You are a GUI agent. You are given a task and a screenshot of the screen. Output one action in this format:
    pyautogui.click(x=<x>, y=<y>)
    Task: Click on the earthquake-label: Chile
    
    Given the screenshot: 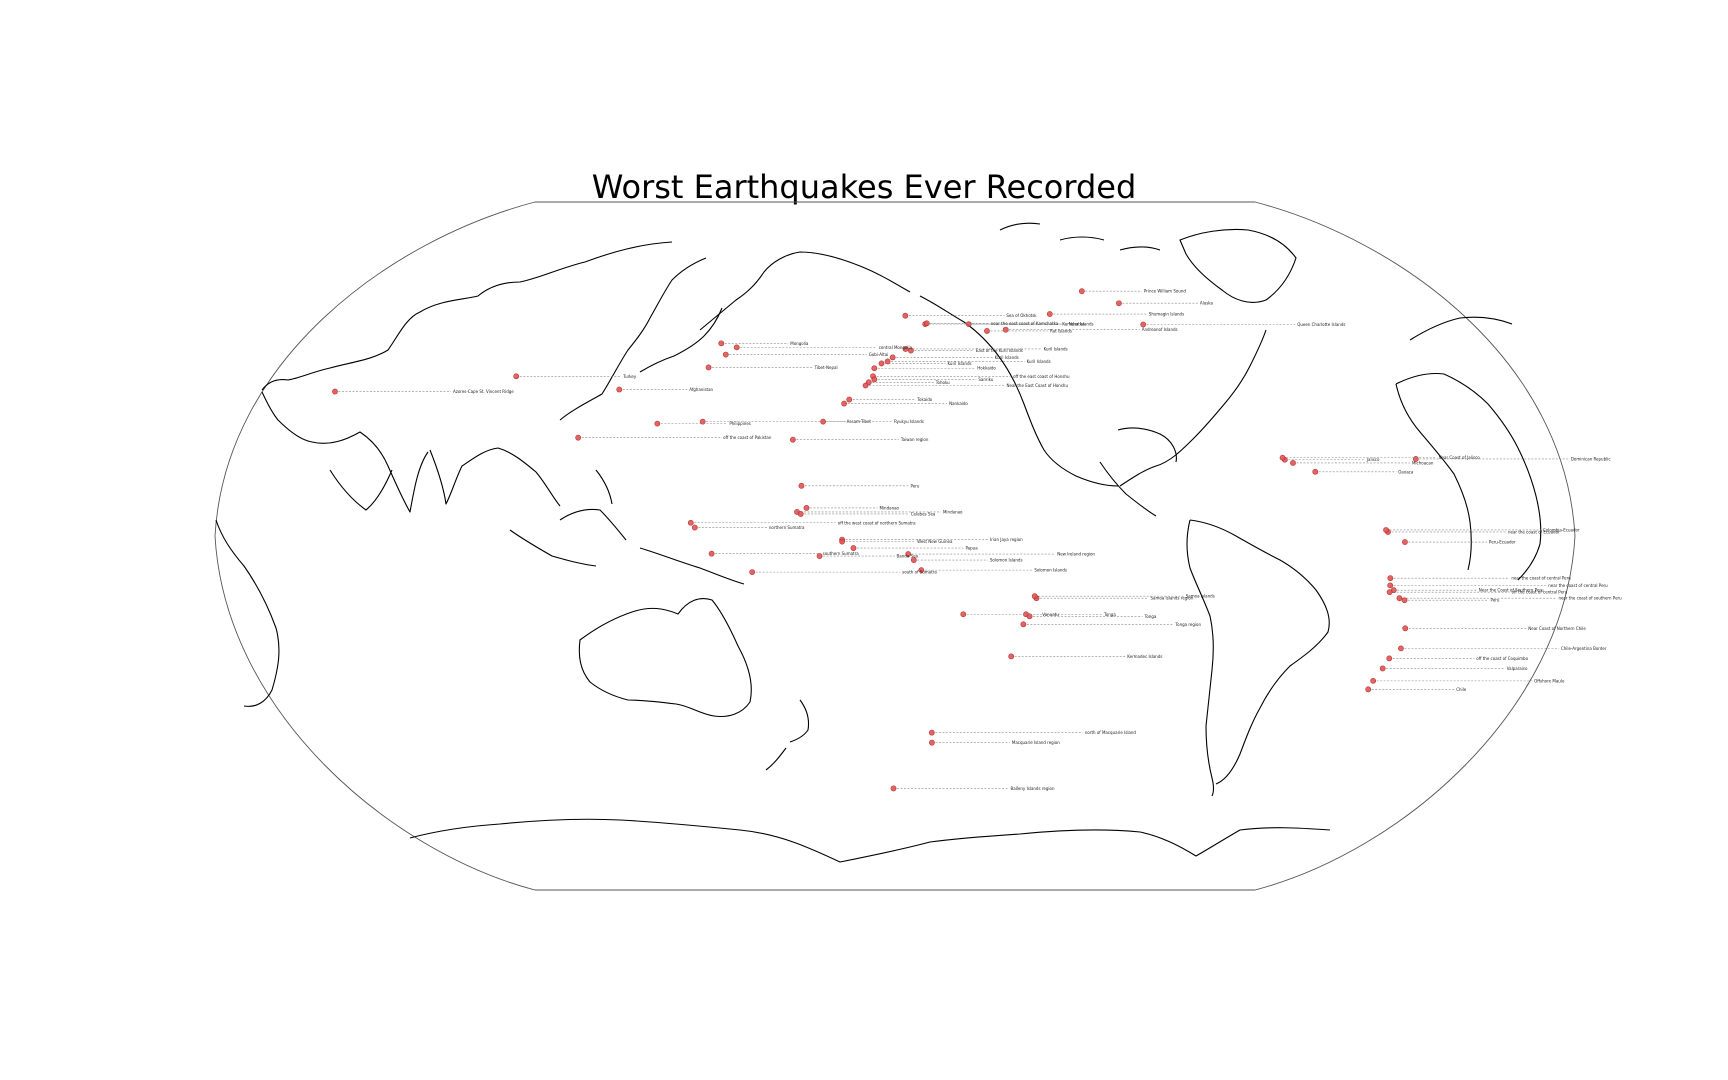 What is the action you would take?
    pyautogui.click(x=1461, y=689)
    